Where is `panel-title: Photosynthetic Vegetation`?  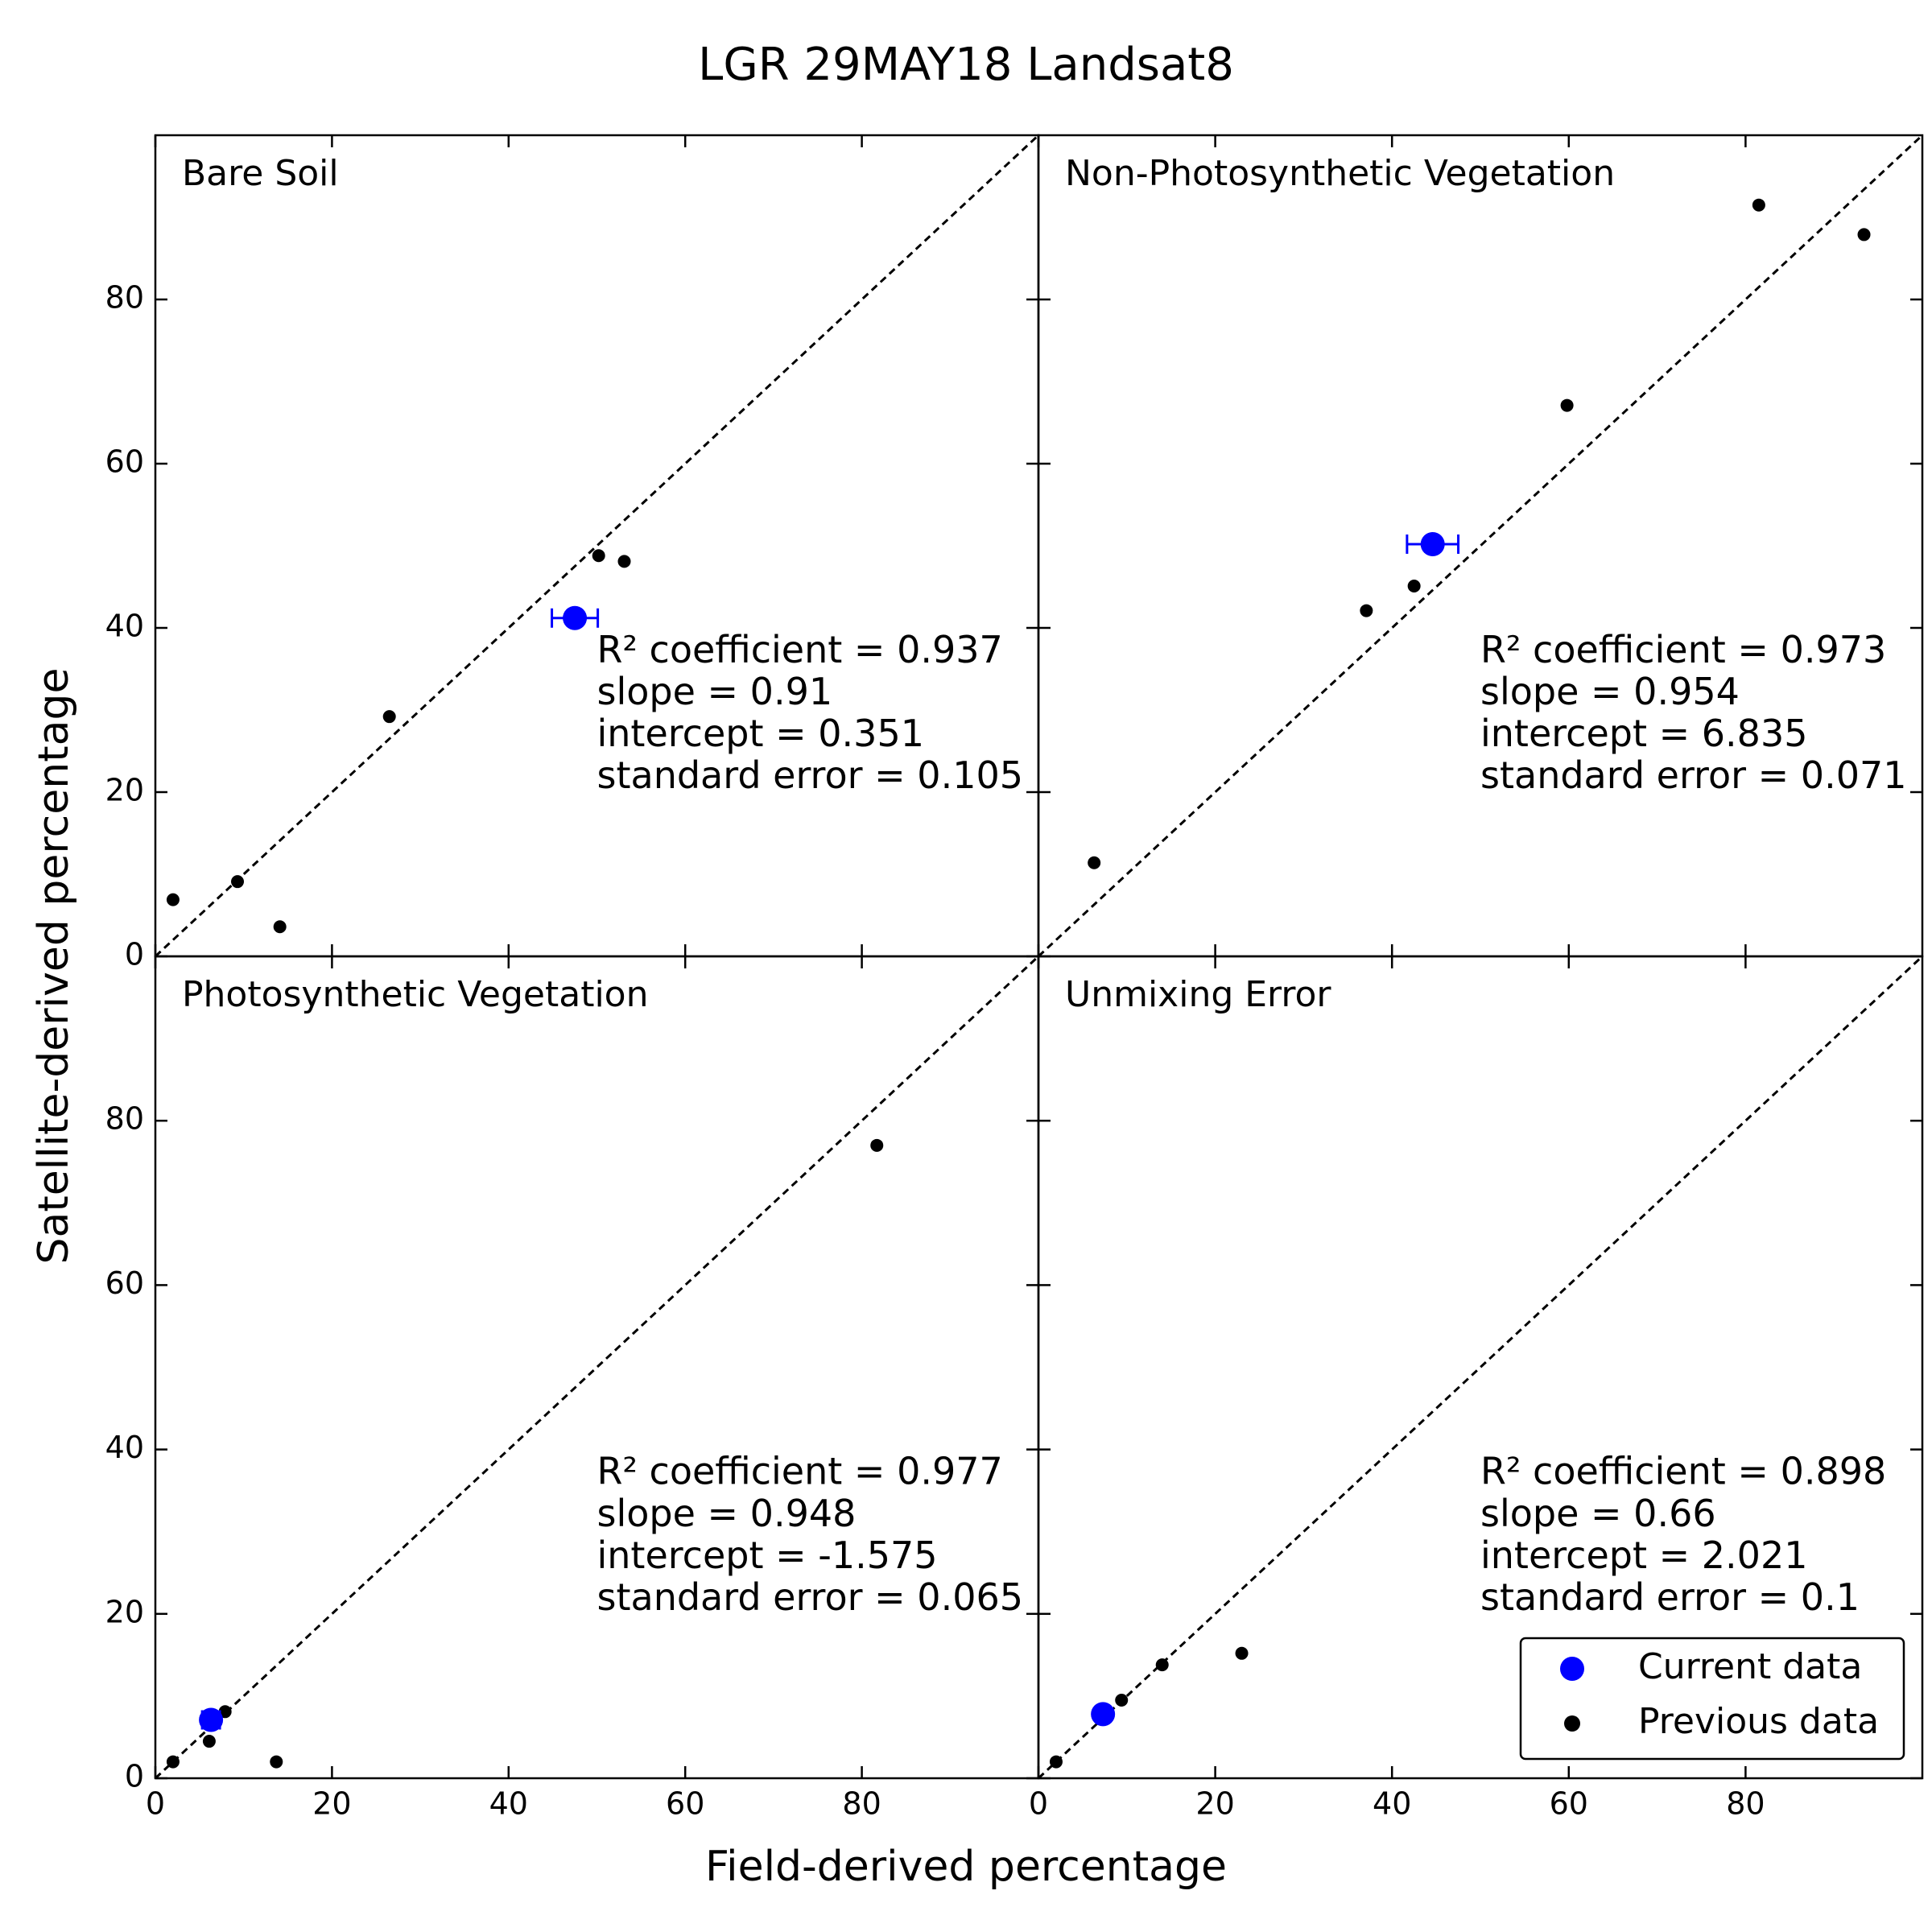
panel-title: Photosynthetic Vegetation is located at coordinates (415, 994).